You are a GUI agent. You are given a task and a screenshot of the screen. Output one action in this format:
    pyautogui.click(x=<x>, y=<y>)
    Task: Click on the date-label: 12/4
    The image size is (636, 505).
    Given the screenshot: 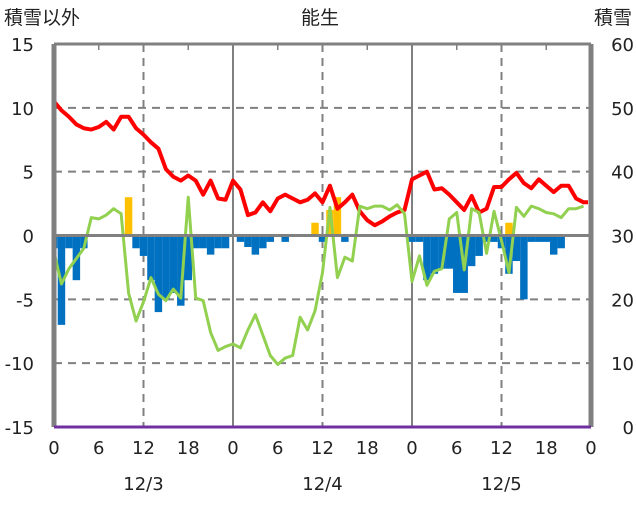 What is the action you would take?
    pyautogui.click(x=322, y=484)
    